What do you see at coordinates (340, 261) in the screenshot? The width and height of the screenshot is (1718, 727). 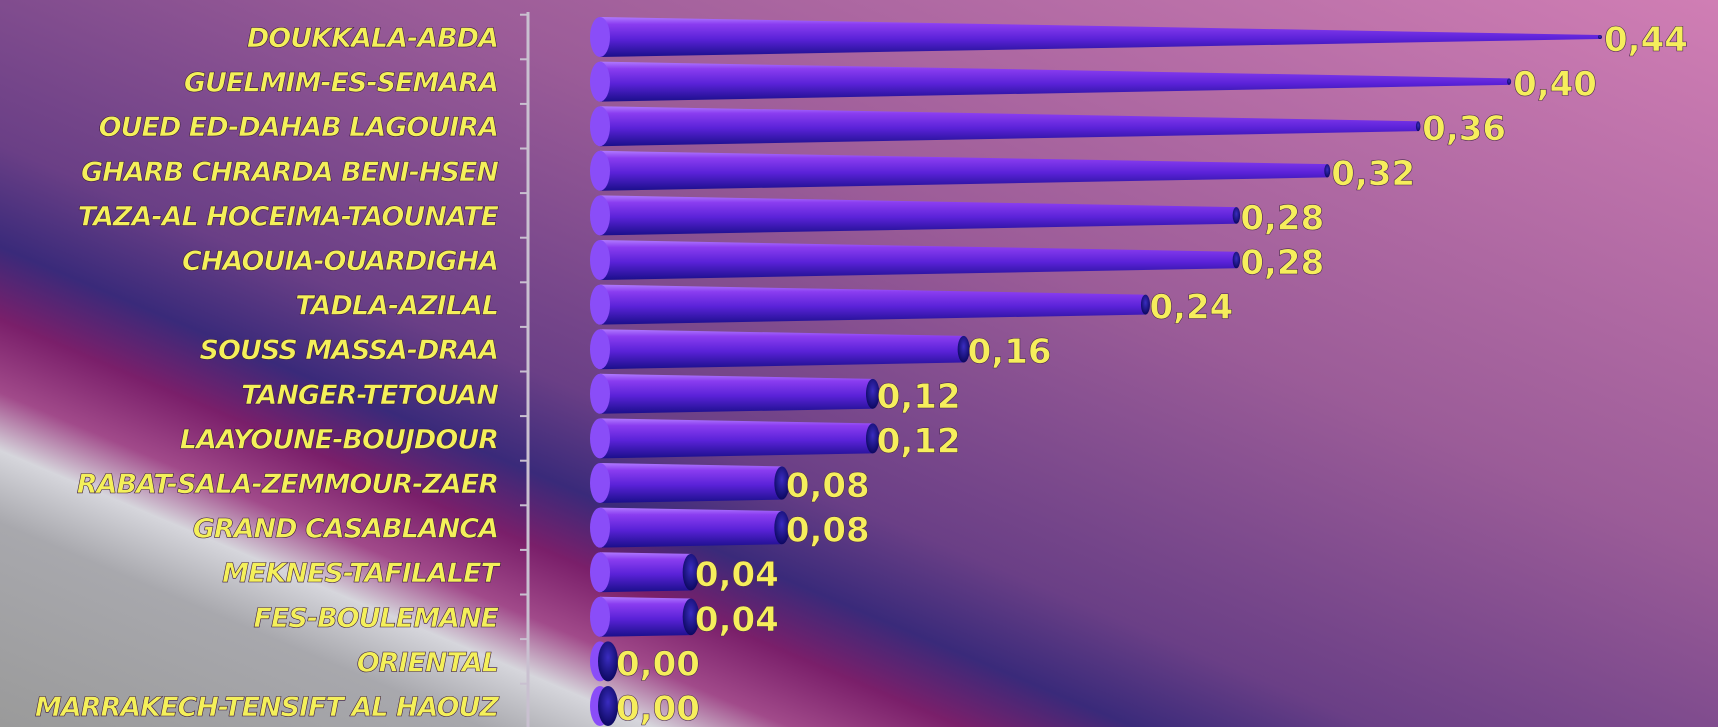 I see `category-label: CHAOUIA-OUARDIGHA` at bounding box center [340, 261].